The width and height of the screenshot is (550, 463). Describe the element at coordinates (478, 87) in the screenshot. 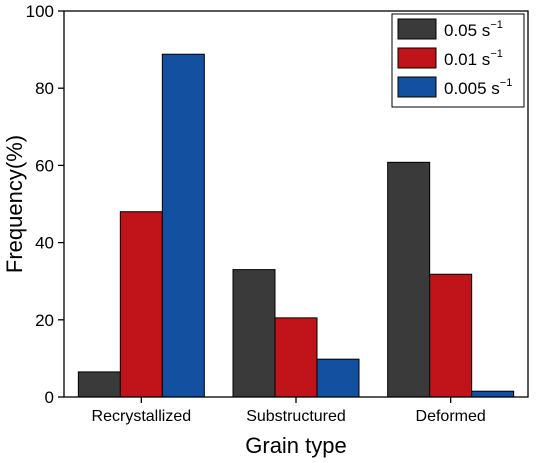

I see `legend-entry: 0.005 s−1` at that location.